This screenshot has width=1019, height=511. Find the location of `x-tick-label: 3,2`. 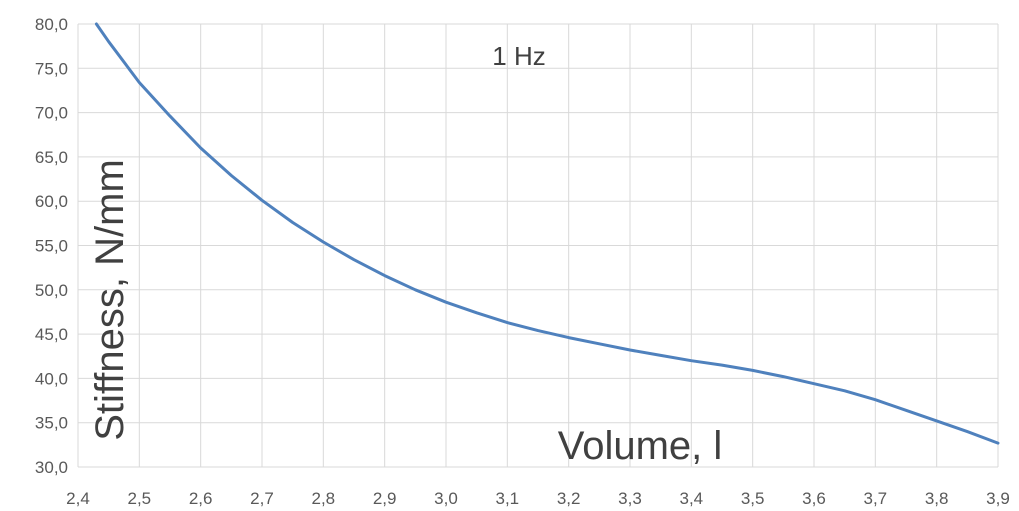

x-tick-label: 3,2 is located at coordinates (569, 498).